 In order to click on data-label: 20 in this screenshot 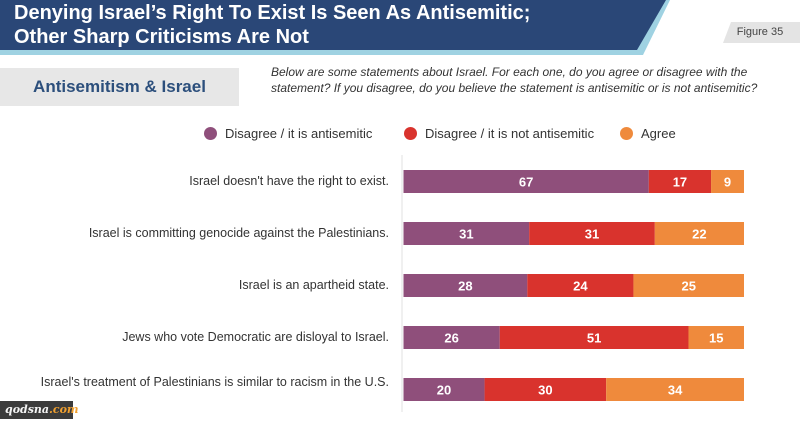, I will do `click(444, 390)`.